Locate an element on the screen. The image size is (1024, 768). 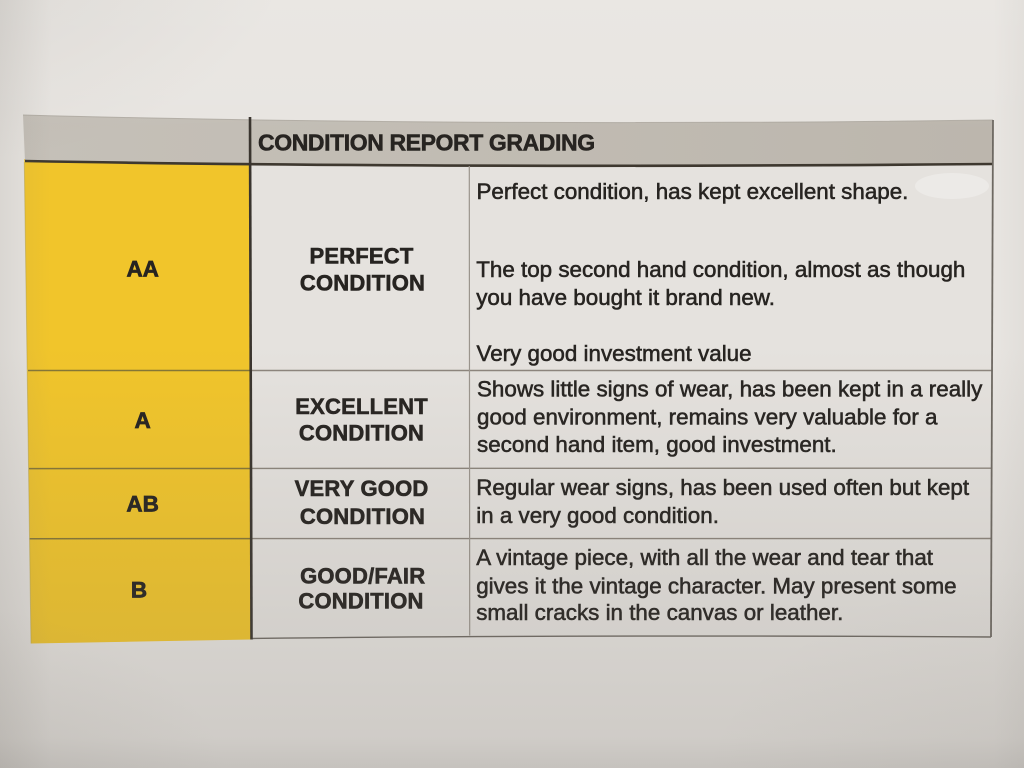
svg-text:second hand item, good investm: second hand item, good investment. is located at coordinates (657, 444).